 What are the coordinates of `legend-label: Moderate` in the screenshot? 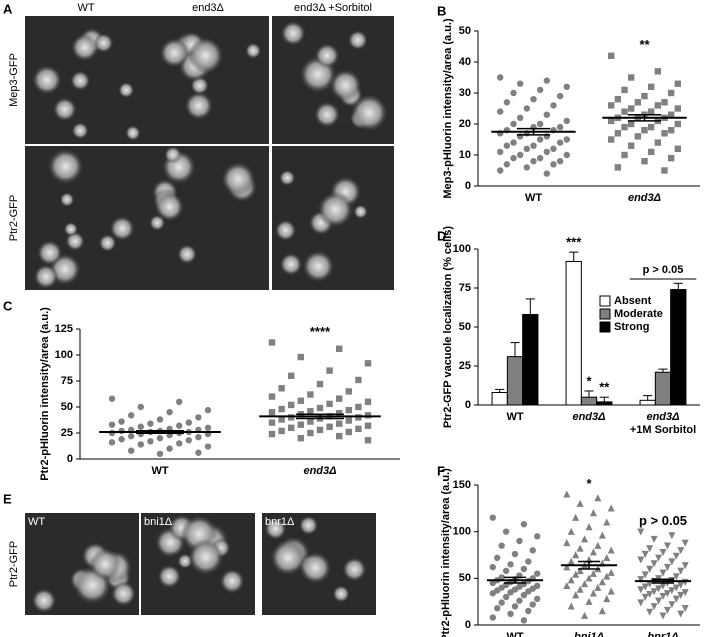 It's located at (638, 314).